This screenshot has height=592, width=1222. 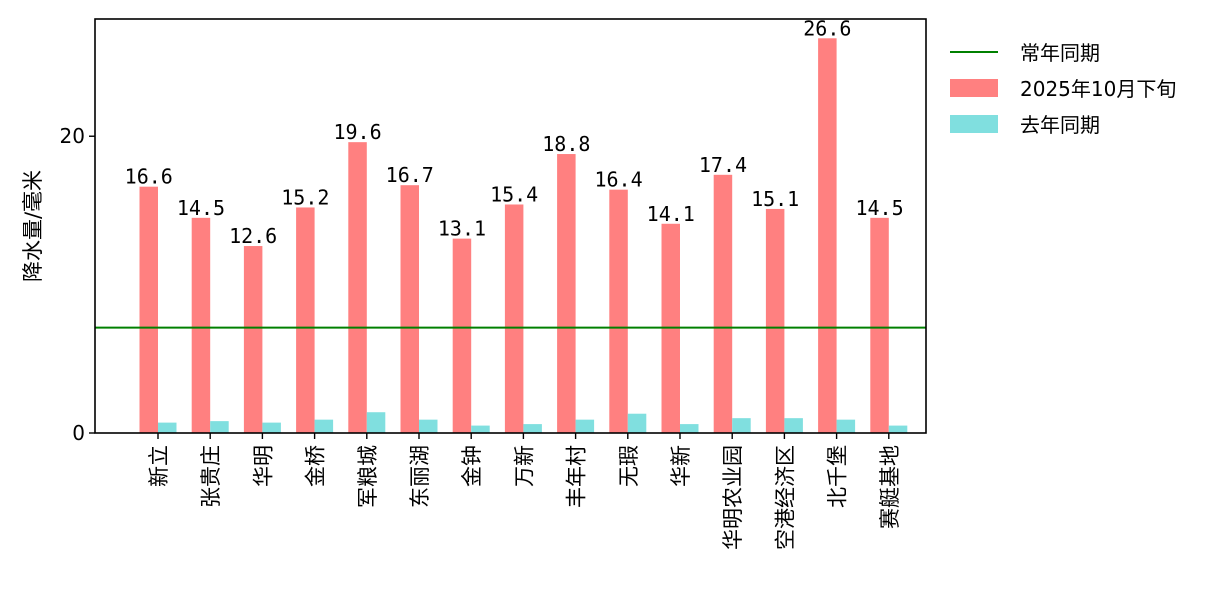 What do you see at coordinates (78, 433) in the screenshot?
I see `y-tick-label-1: 0` at bounding box center [78, 433].